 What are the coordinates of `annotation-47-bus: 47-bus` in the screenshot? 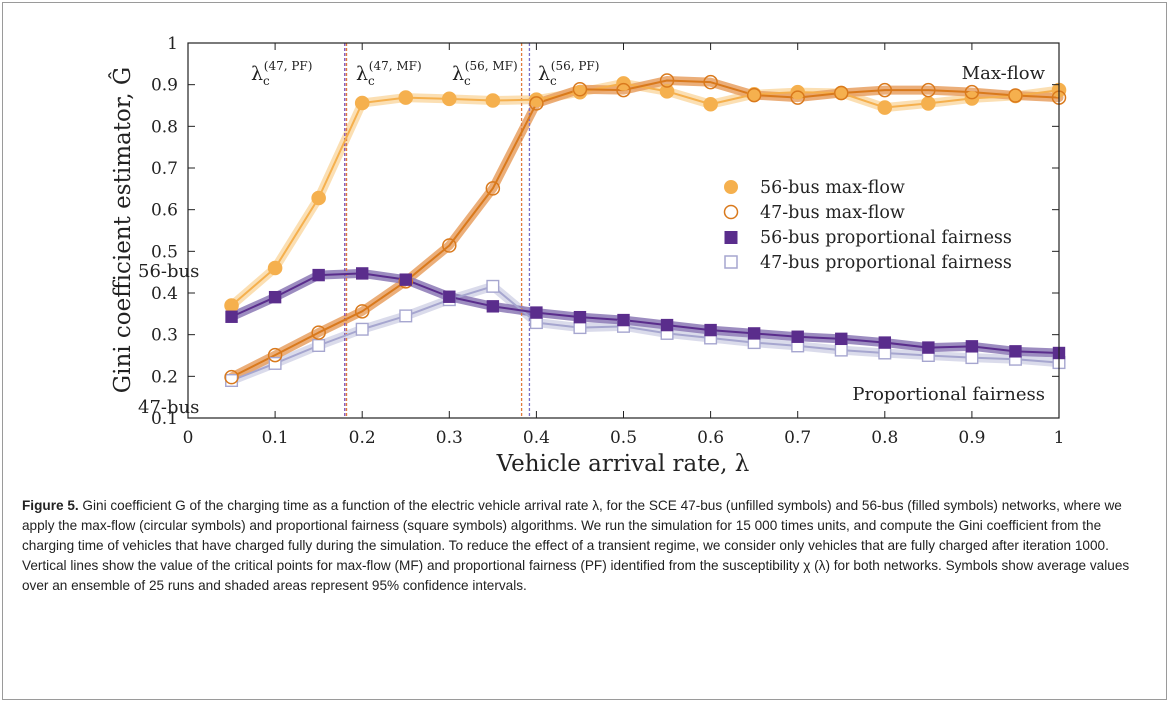 It's located at (168, 407).